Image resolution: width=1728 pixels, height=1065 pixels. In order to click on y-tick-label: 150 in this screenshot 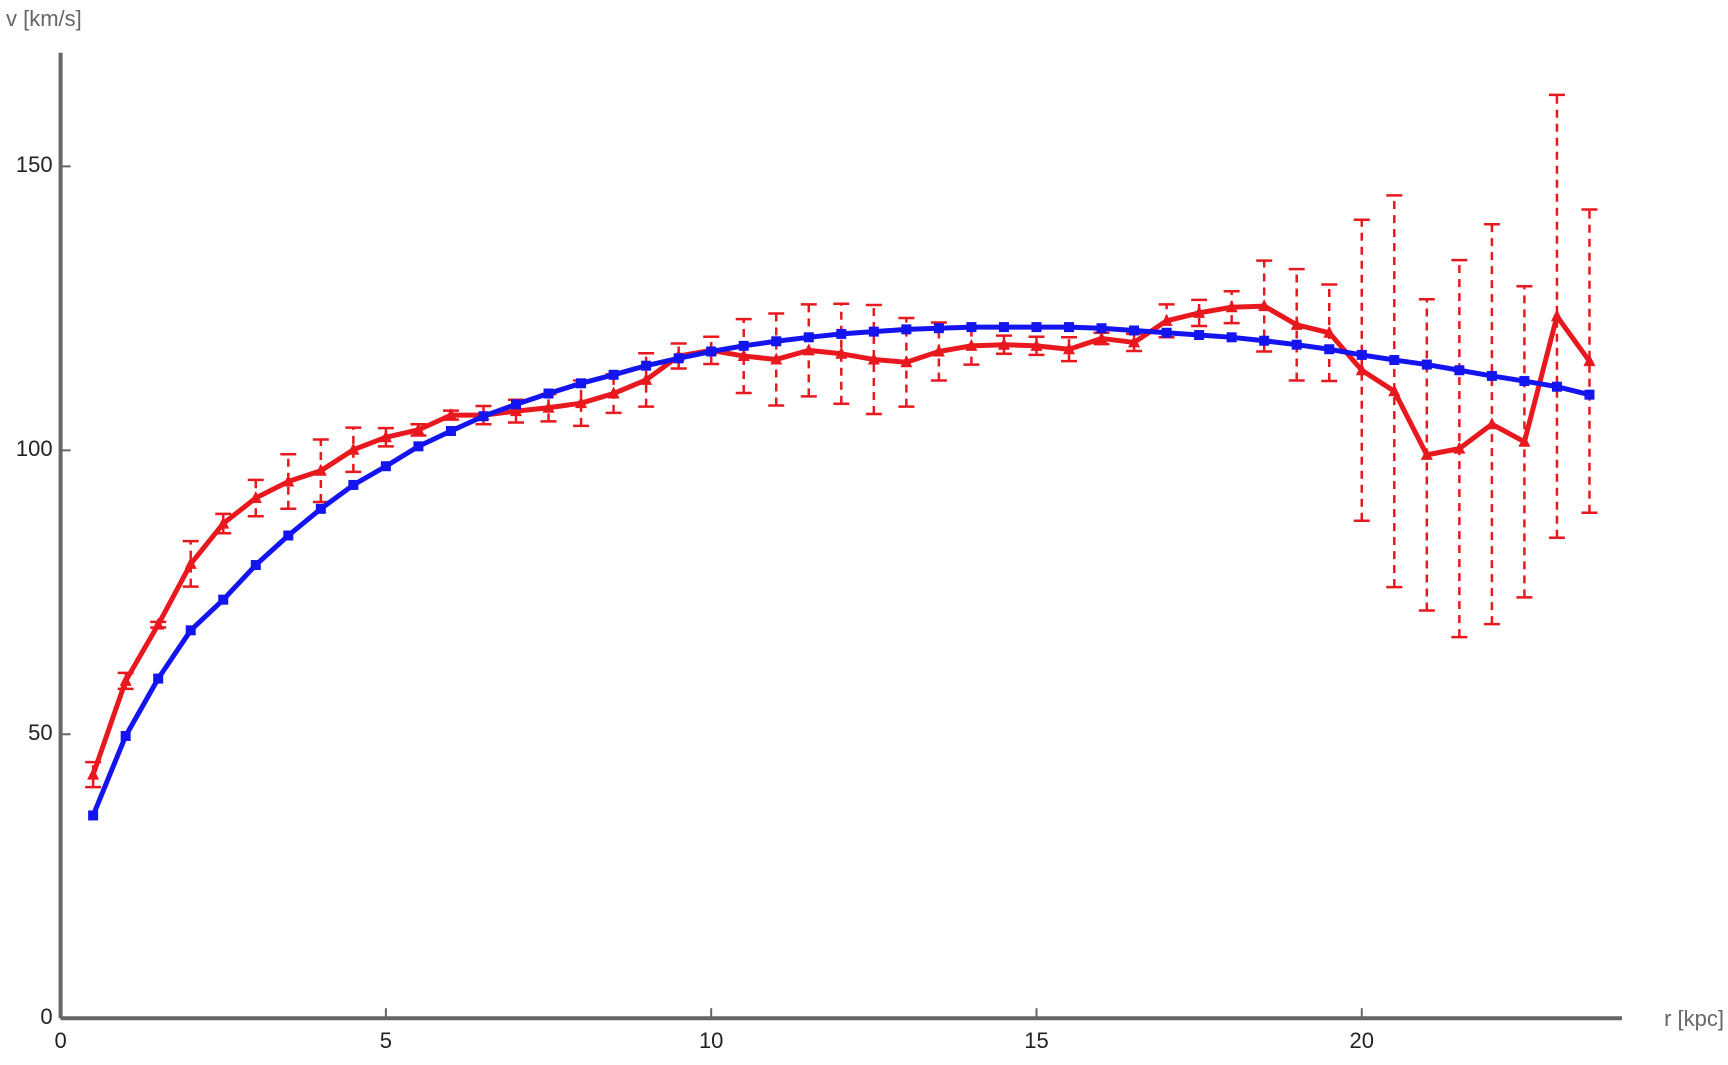, I will do `click(34, 164)`.